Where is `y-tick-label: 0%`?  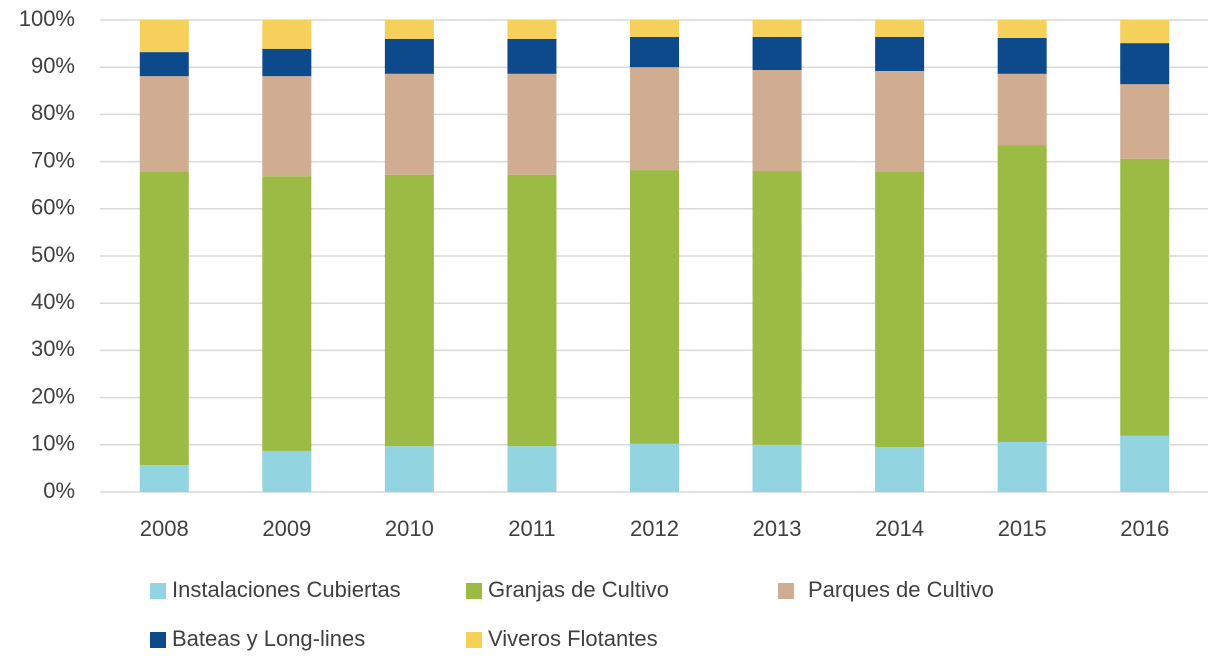 y-tick-label: 0% is located at coordinates (59, 490).